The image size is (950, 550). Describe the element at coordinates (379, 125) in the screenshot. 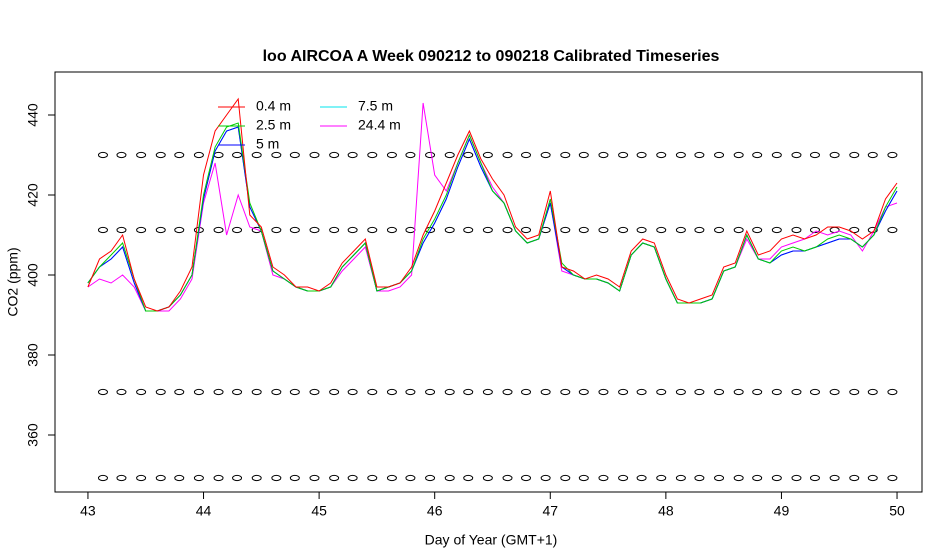

I see `legend-label: 24.4 m` at that location.